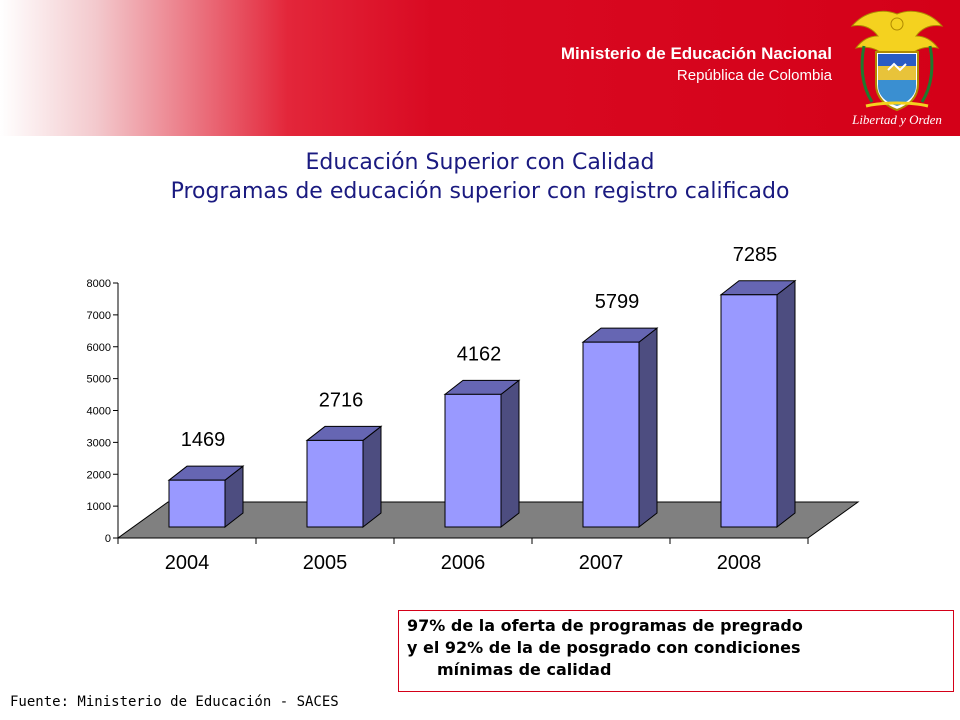 This screenshot has height=720, width=960. What do you see at coordinates (524, 669) in the screenshot?
I see `note-line-3: mínimas de calidad` at bounding box center [524, 669].